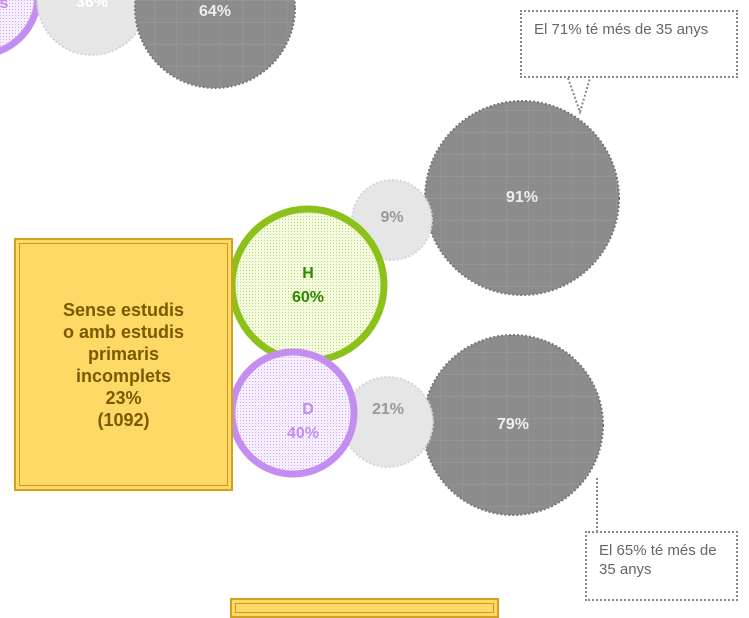 The height and width of the screenshot is (618, 749). I want to click on label: 21%, so click(388, 409).